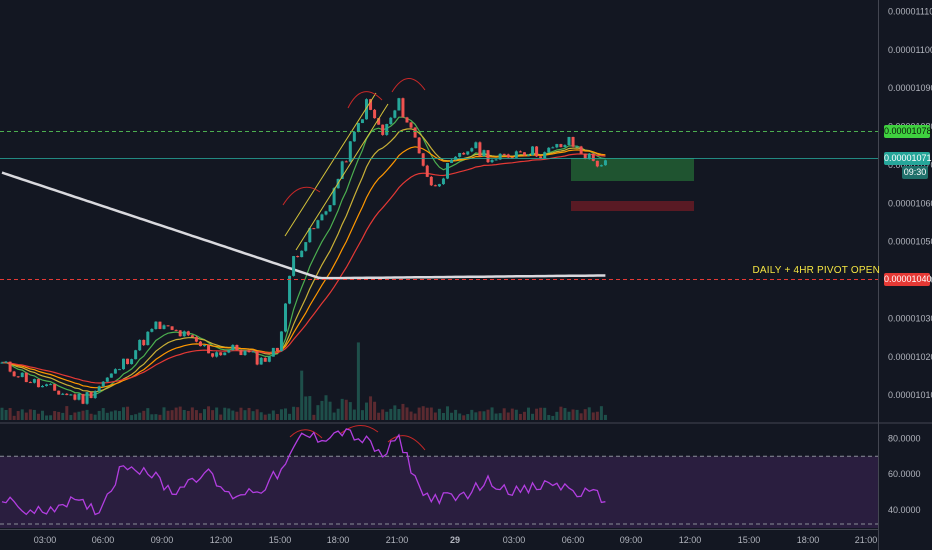  I want to click on price-tick-label: 0.00001010, so click(910, 395).